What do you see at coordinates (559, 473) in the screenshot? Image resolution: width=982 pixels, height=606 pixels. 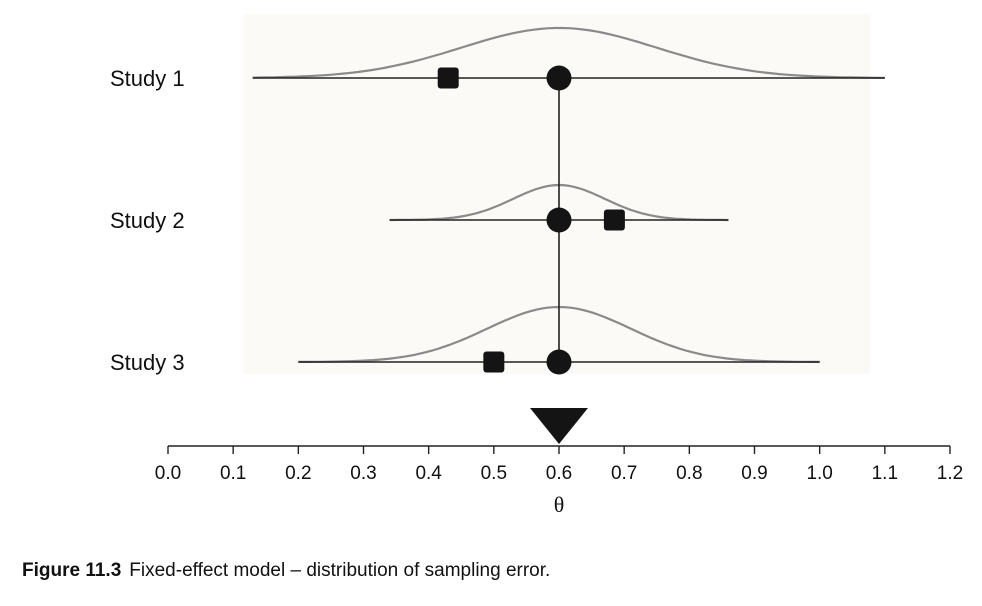 I see `x-tick-label-0.6: 0.6` at bounding box center [559, 473].